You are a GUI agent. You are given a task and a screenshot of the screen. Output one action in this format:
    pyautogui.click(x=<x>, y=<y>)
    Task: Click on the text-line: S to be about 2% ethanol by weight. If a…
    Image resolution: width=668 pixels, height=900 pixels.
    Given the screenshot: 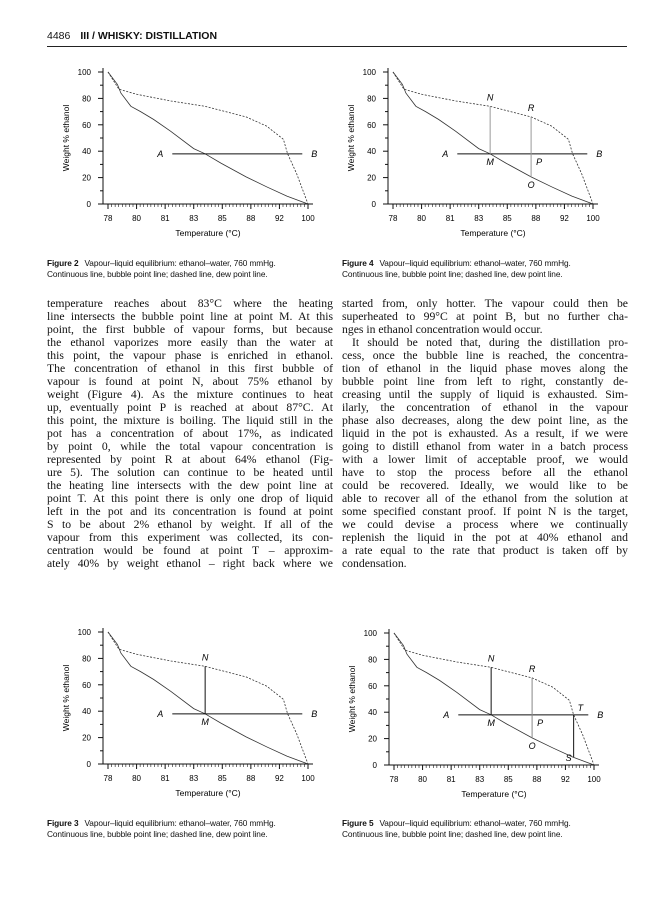 What is the action you would take?
    pyautogui.click(x=190, y=524)
    